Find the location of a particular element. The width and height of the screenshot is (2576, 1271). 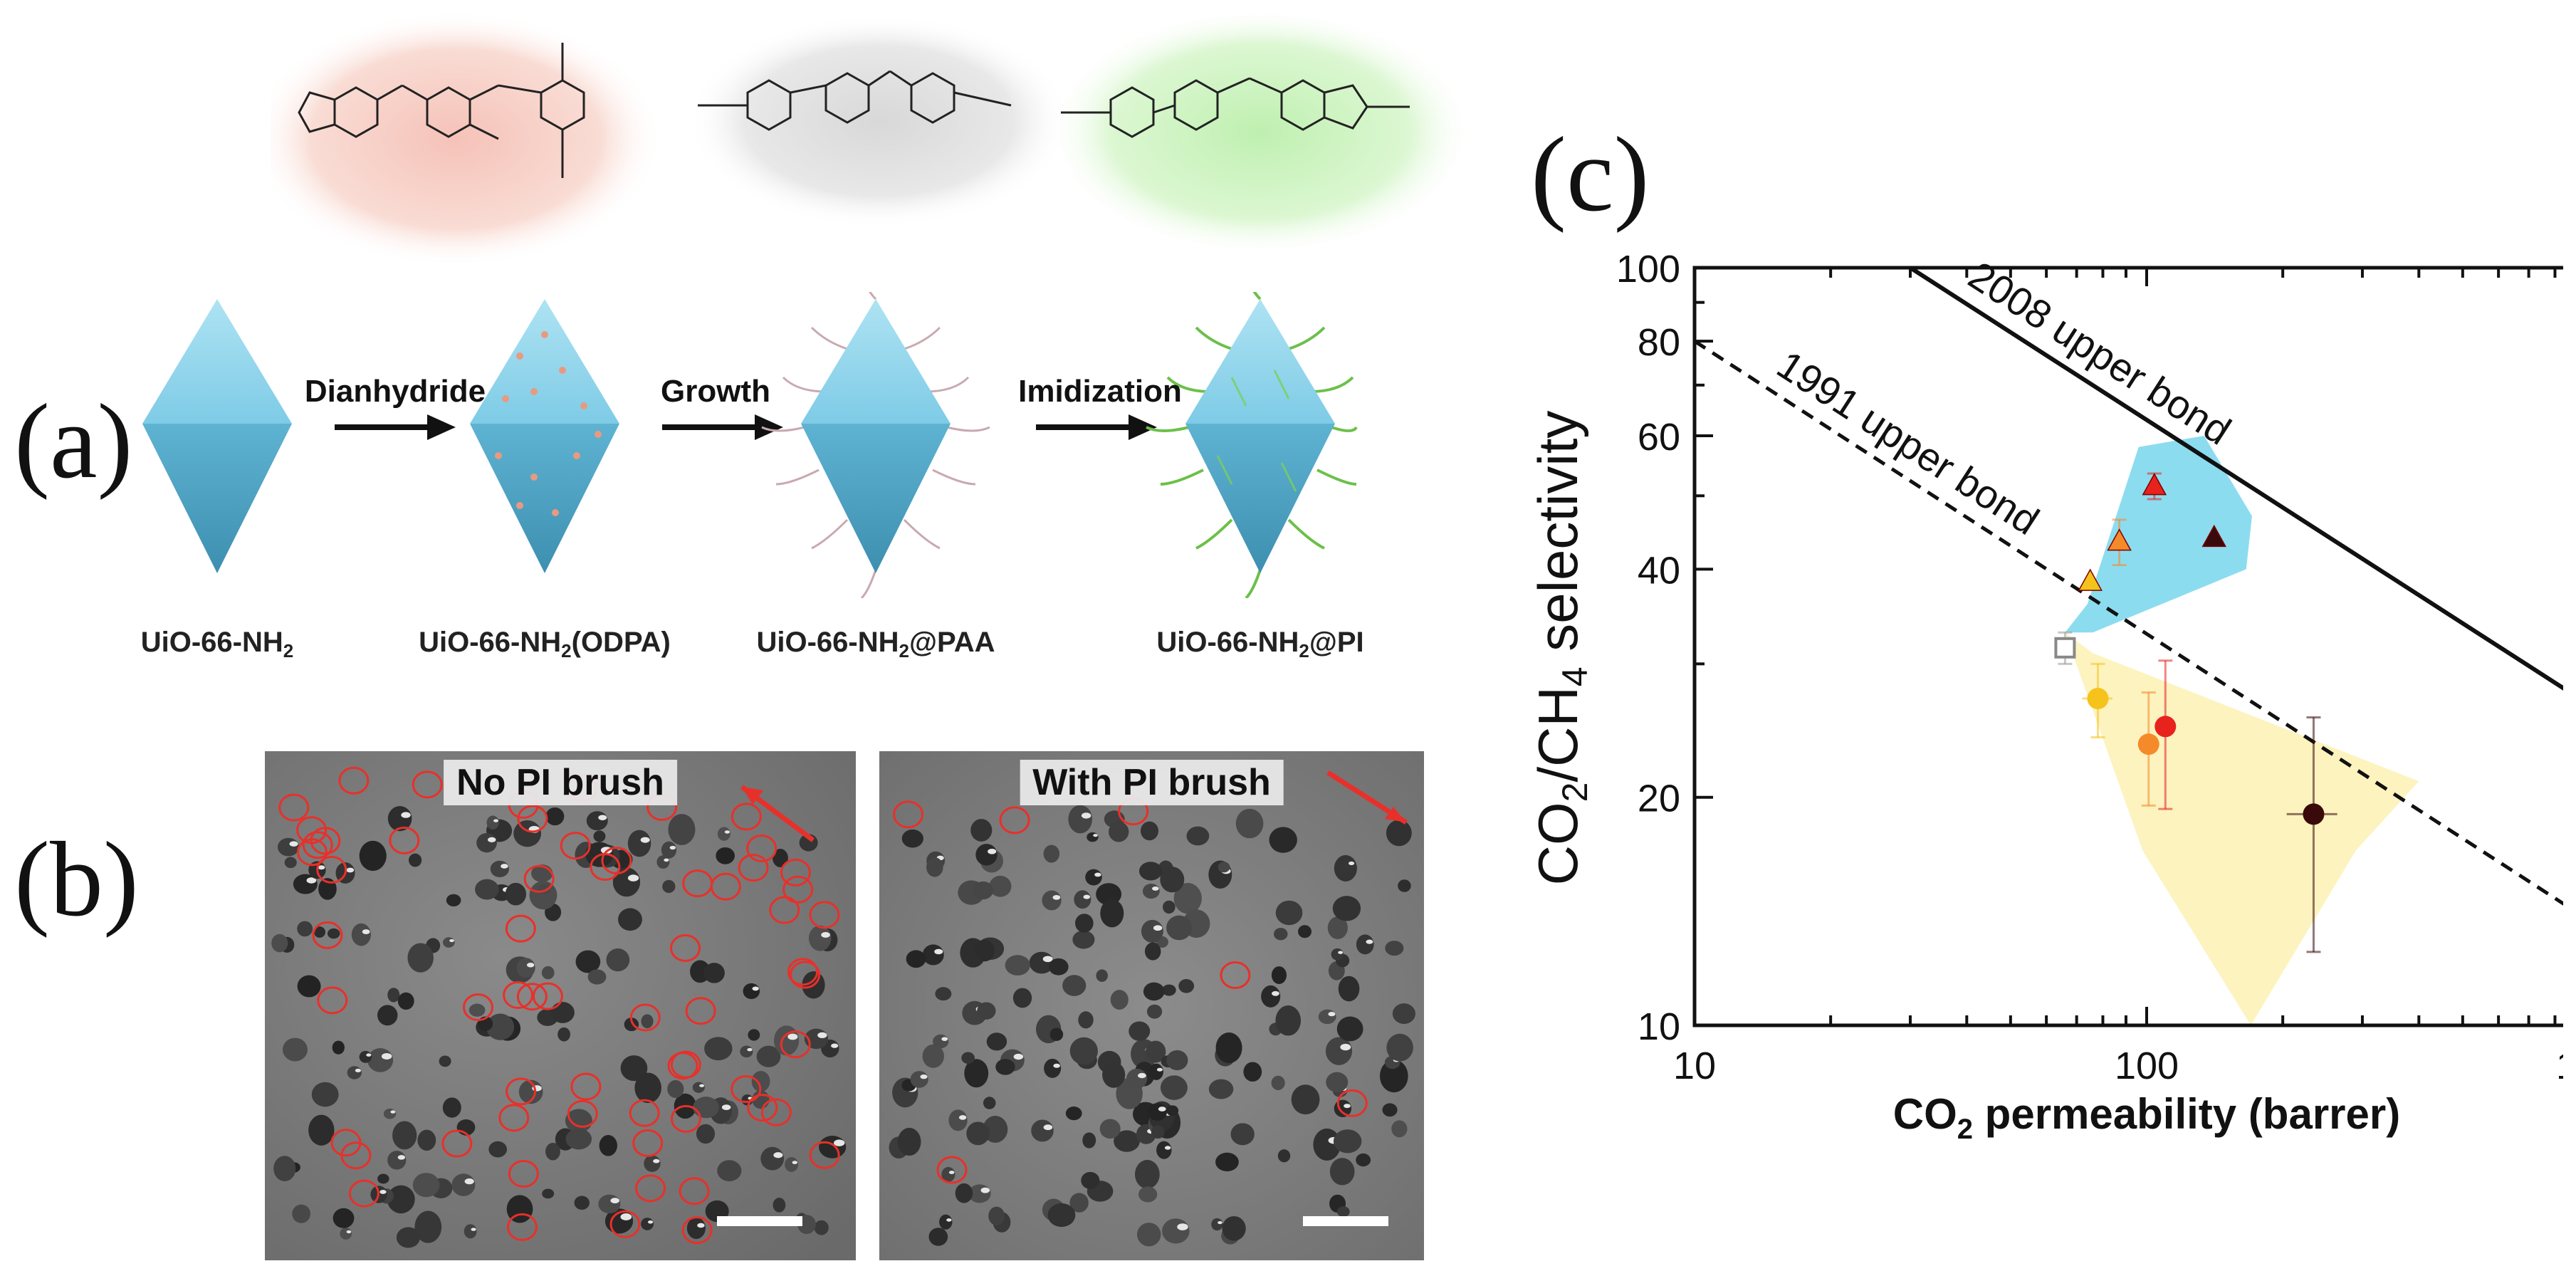

marker-circles-right is located at coordinates (1130, 990).